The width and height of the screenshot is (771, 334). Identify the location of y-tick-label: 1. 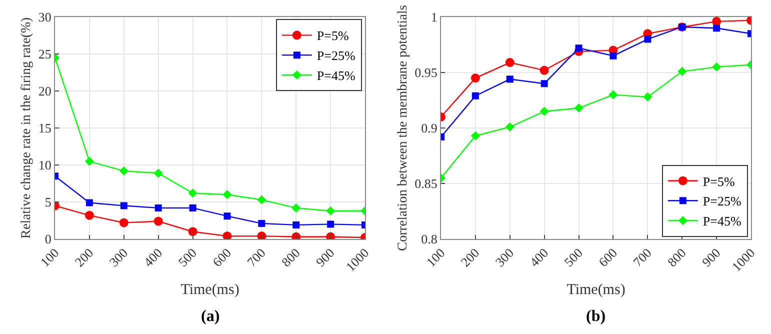
(434, 17).